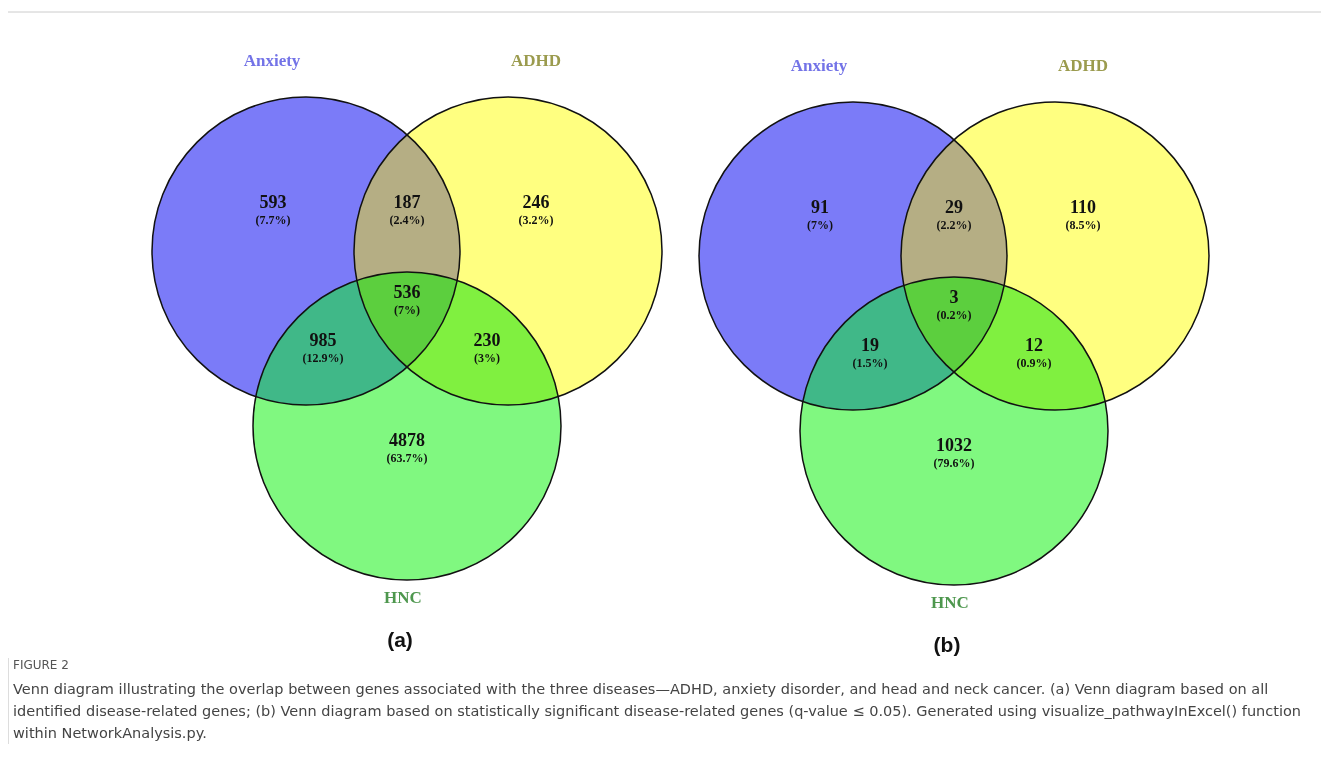 The width and height of the screenshot is (1329, 774). What do you see at coordinates (487, 340) in the screenshot?
I see `data-label: 230` at bounding box center [487, 340].